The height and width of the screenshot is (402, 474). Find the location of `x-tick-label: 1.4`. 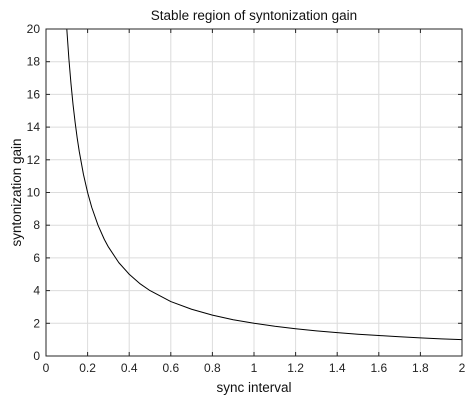

x-tick-label: 1.4 is located at coordinates (337, 368).